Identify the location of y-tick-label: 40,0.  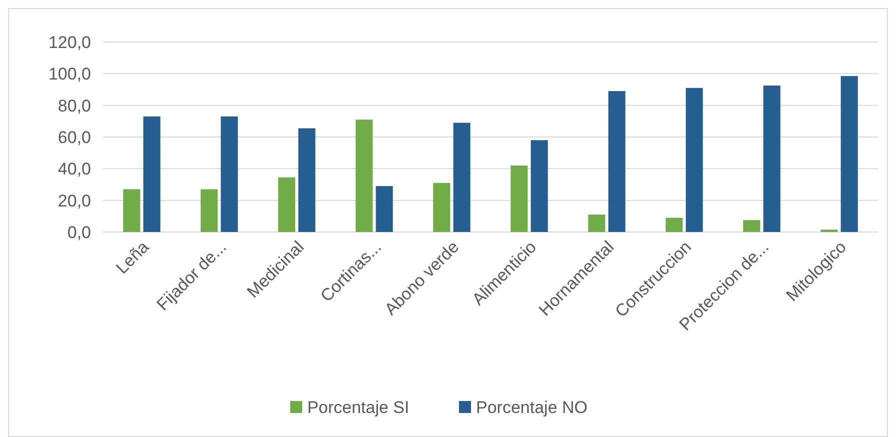
(74, 169).